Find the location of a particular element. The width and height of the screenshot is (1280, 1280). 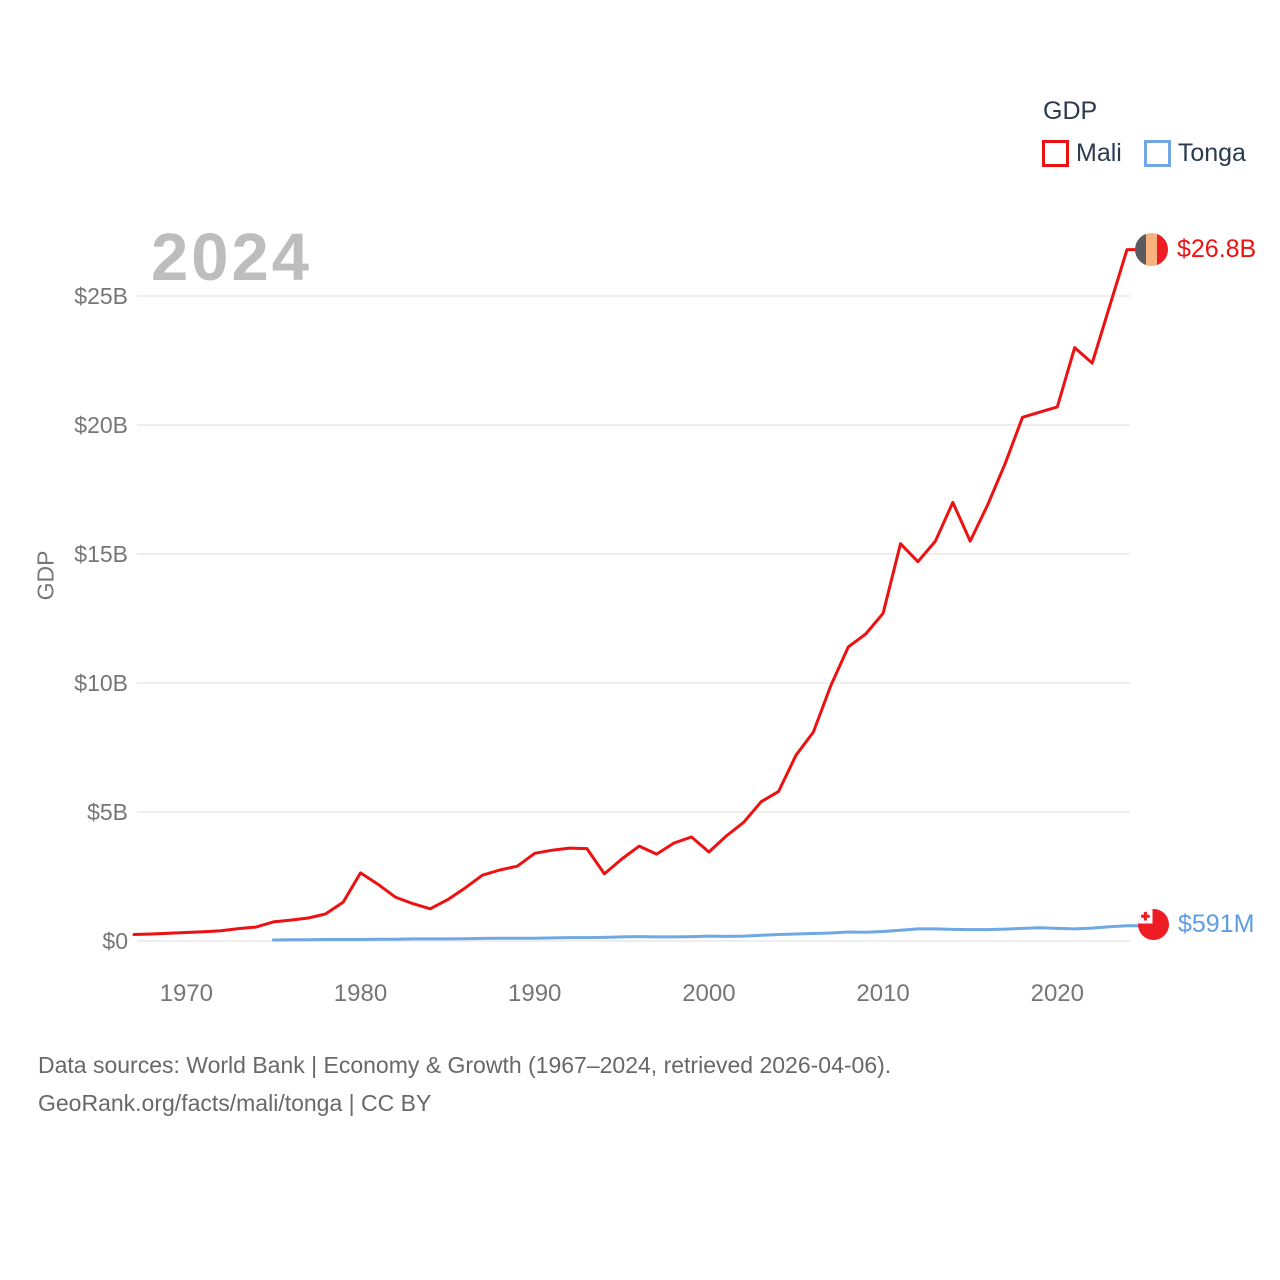

legend-item-tonga: Tonga is located at coordinates (1194, 153).